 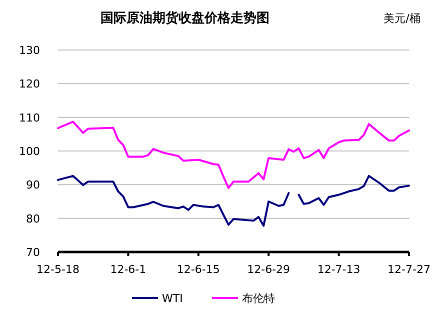 I want to click on legend-label: 布伦特, so click(x=258, y=298).